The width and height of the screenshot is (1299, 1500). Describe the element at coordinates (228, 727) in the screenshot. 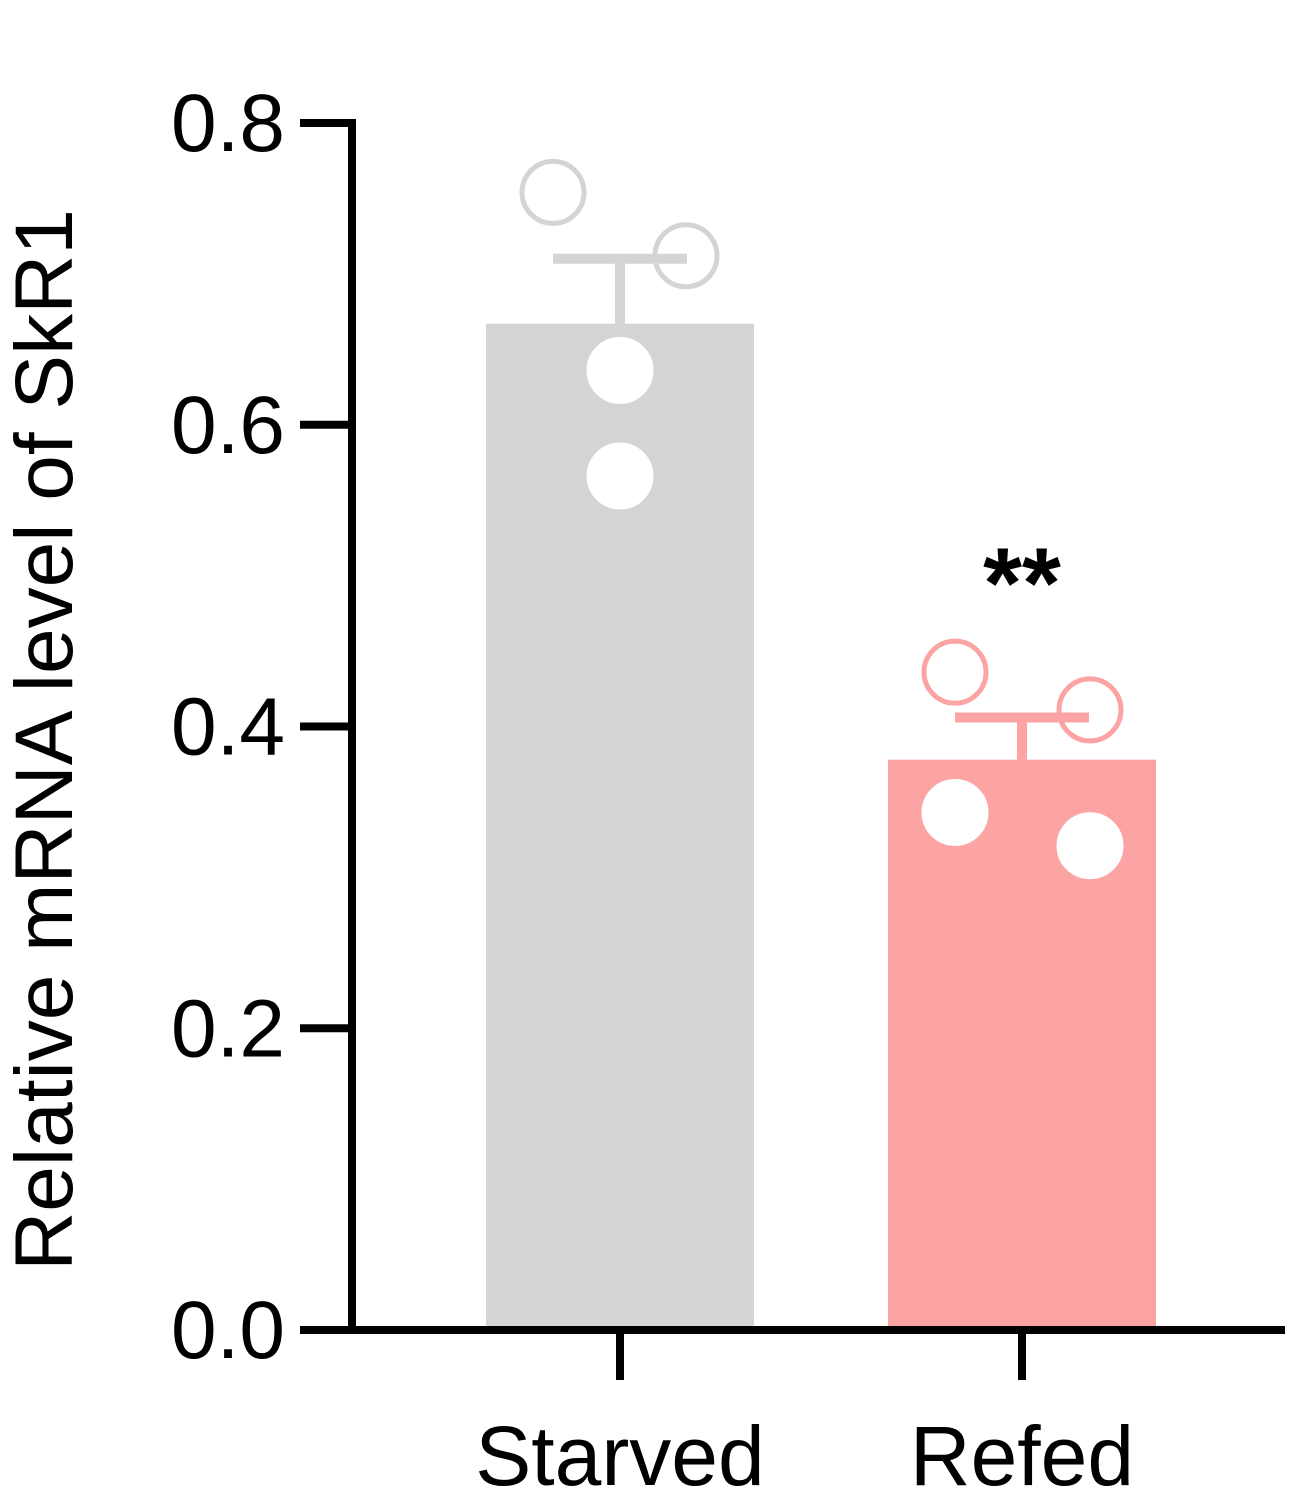

I see `y-tick-label: 0.4` at that location.